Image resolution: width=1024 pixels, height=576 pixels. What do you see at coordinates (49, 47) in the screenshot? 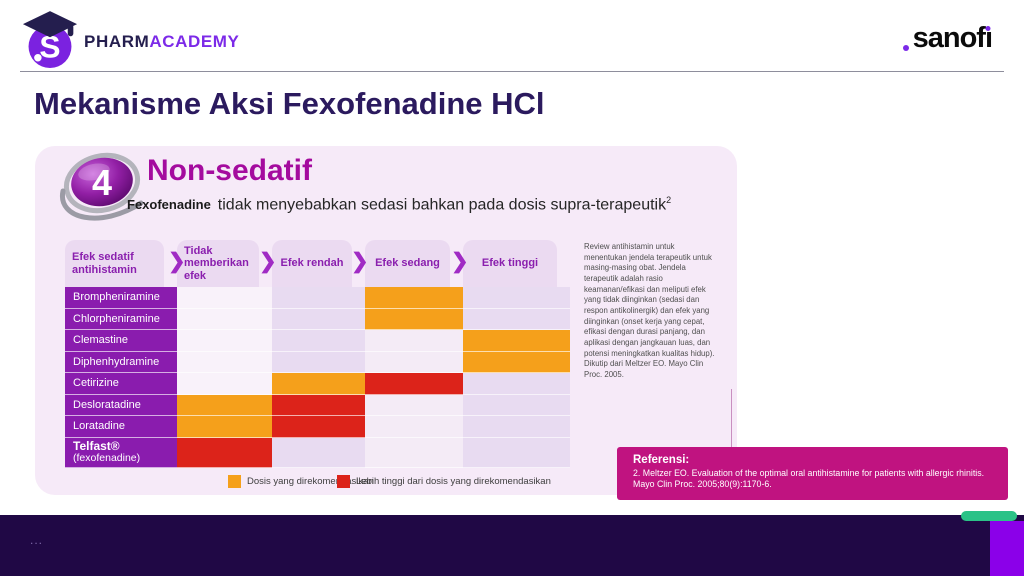
I see `svg-text: S` at bounding box center [49, 47].